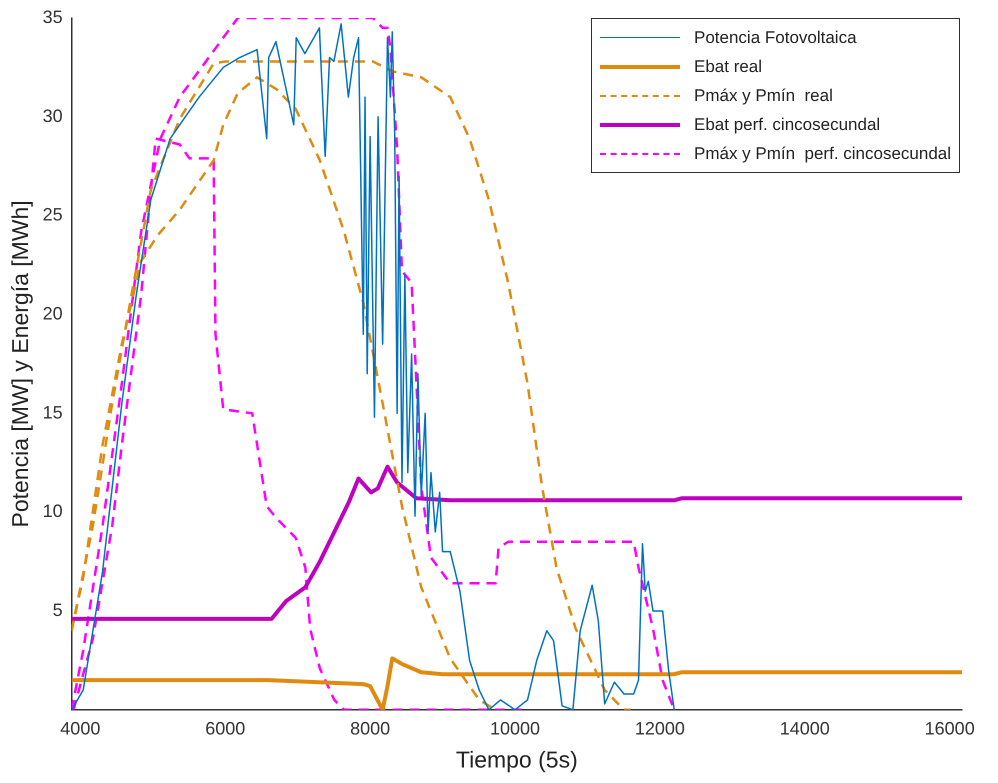 The height and width of the screenshot is (783, 998). What do you see at coordinates (805, 728) in the screenshot?
I see `x-tick-label: 14000` at bounding box center [805, 728].